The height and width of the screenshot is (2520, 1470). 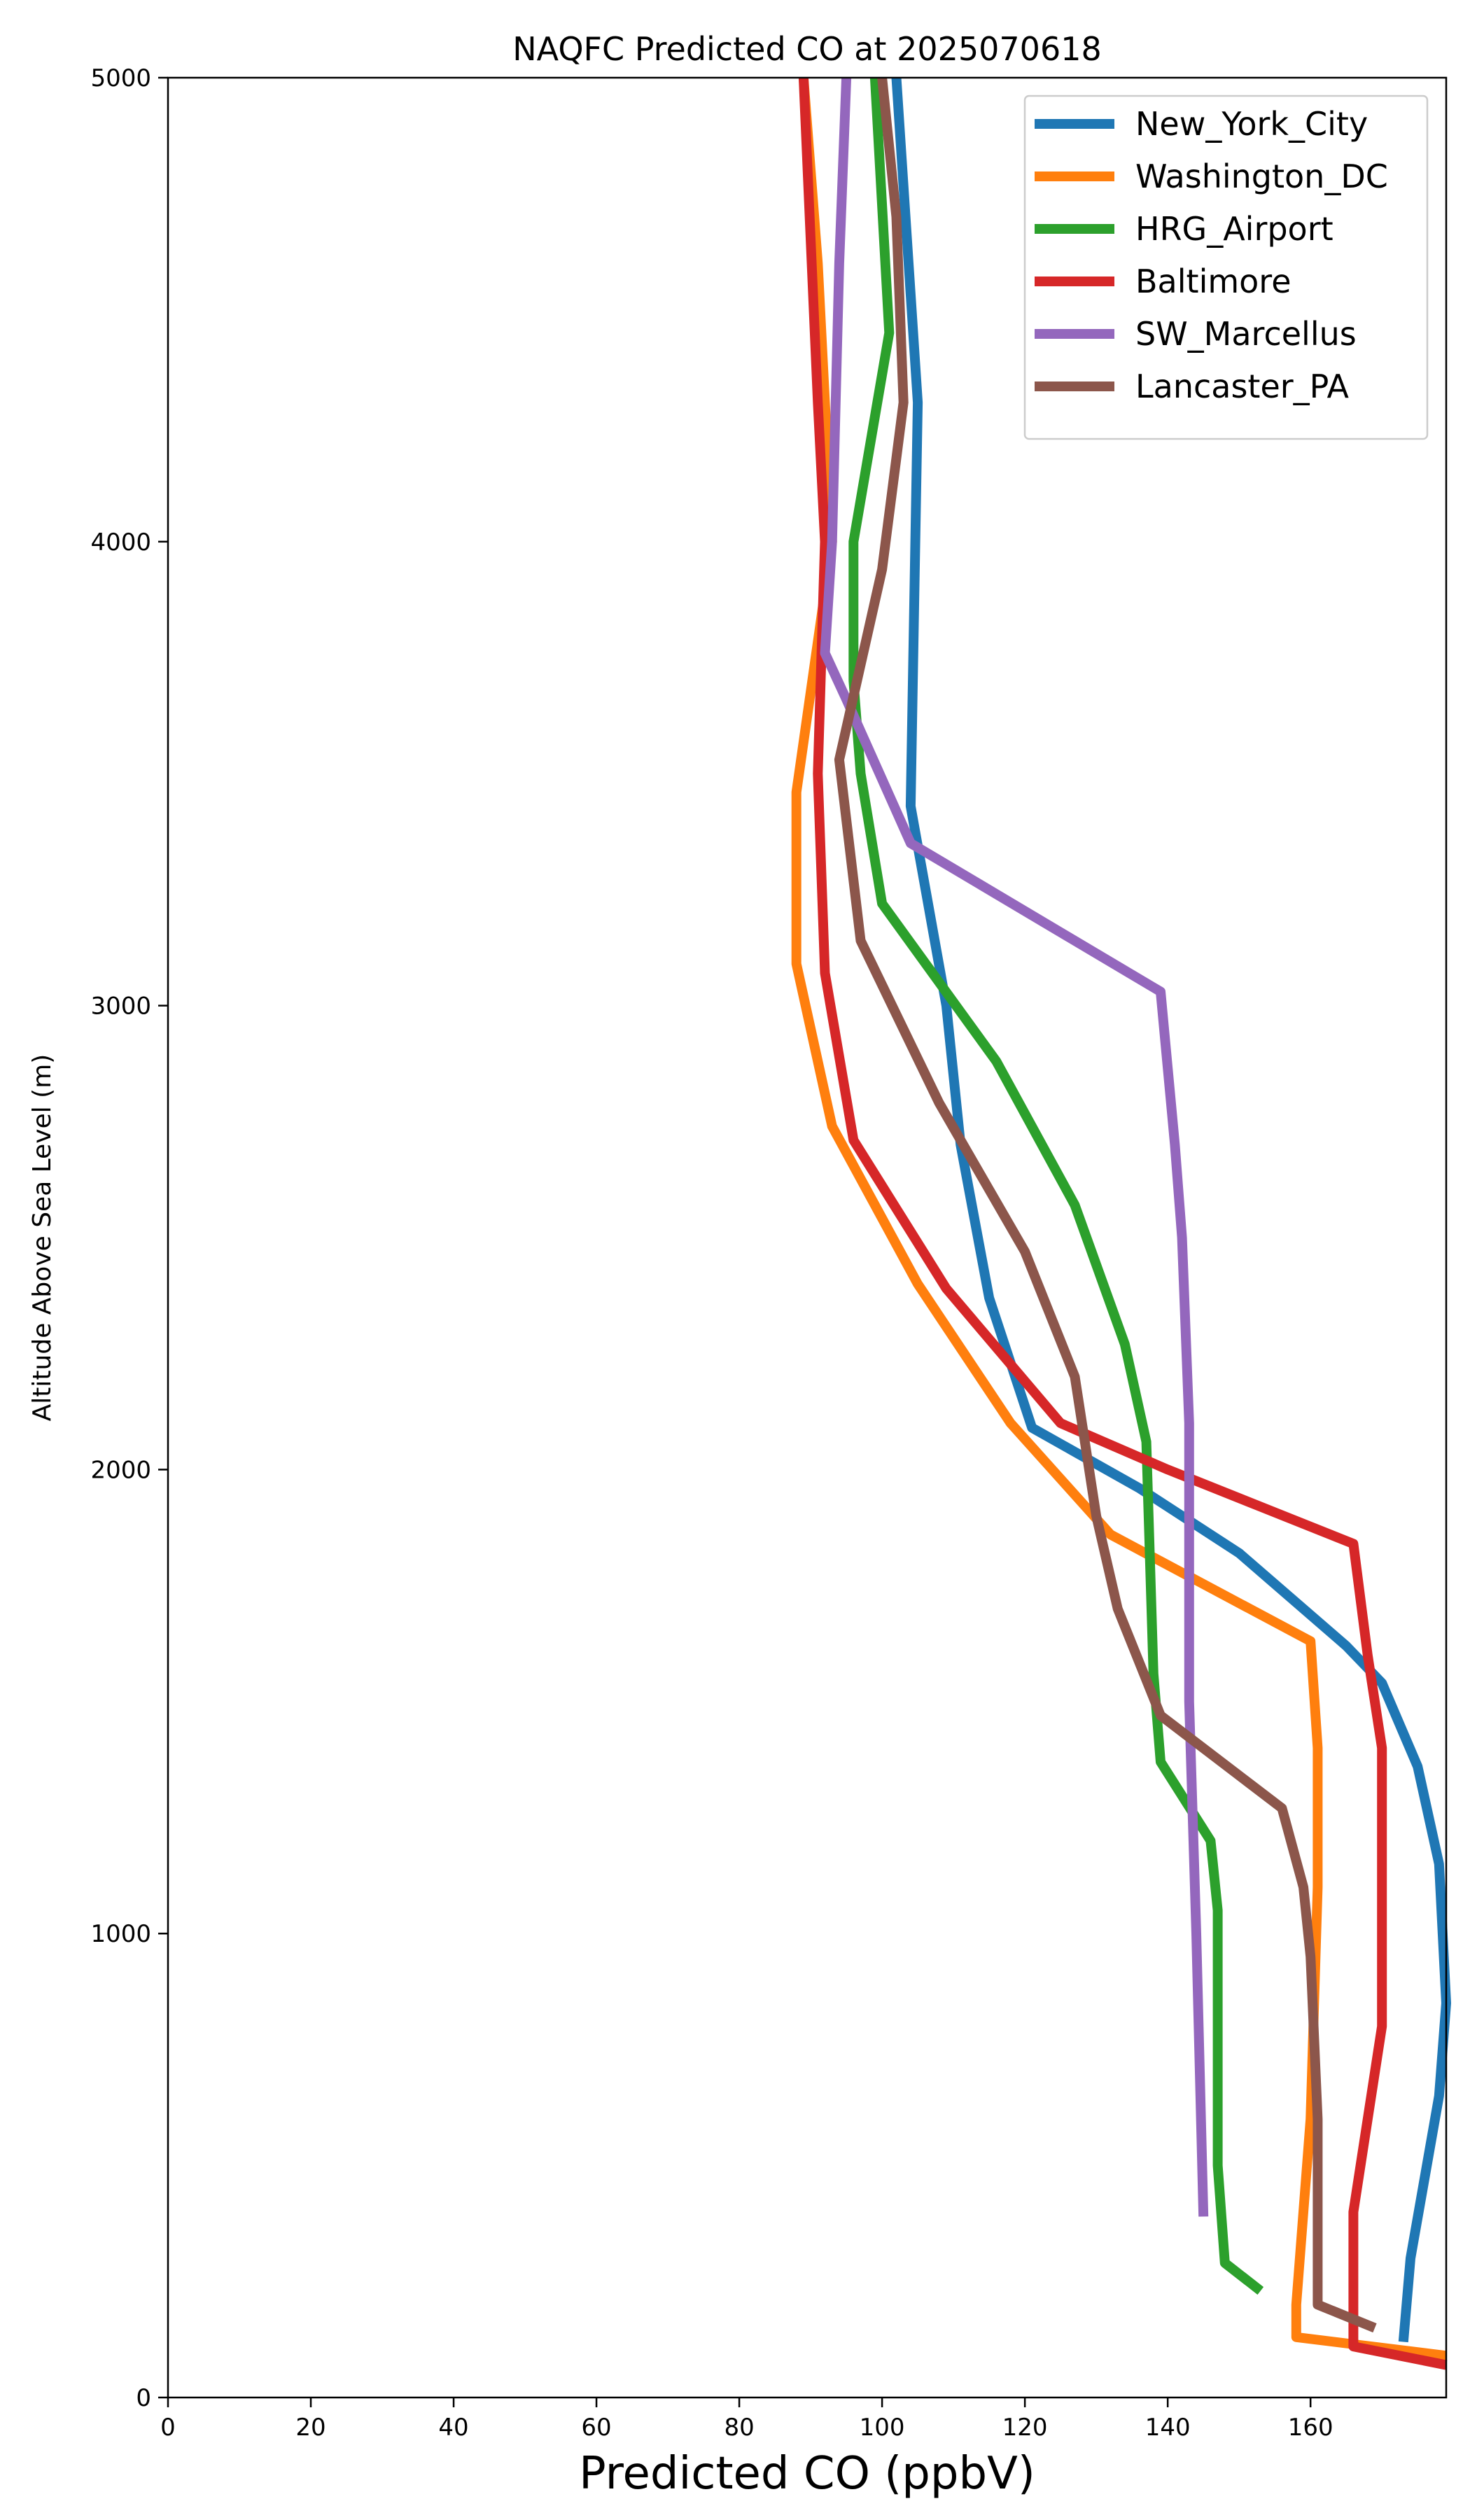 I want to click on legend-label: HRG_Airport, so click(x=1234, y=229).